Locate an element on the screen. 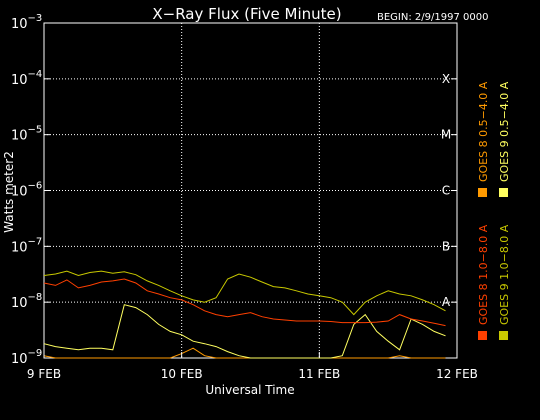  x-axis-label: Universal Time is located at coordinates (249, 390).